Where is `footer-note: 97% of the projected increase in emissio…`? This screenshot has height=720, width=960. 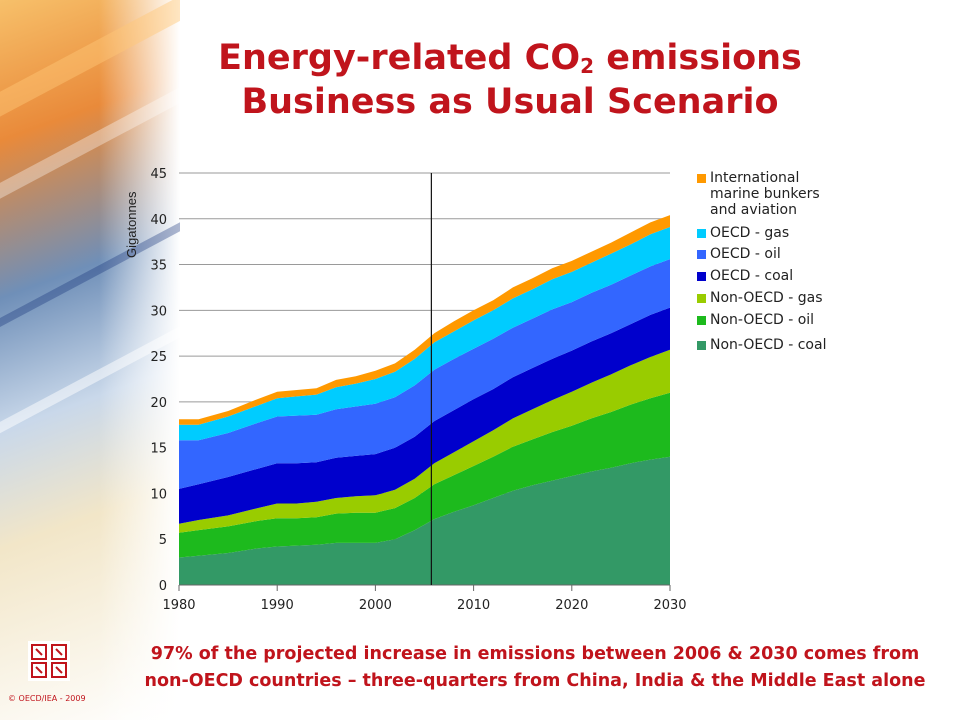 footer-note: 97% of the projected increase in emissio… is located at coordinates (535, 668).